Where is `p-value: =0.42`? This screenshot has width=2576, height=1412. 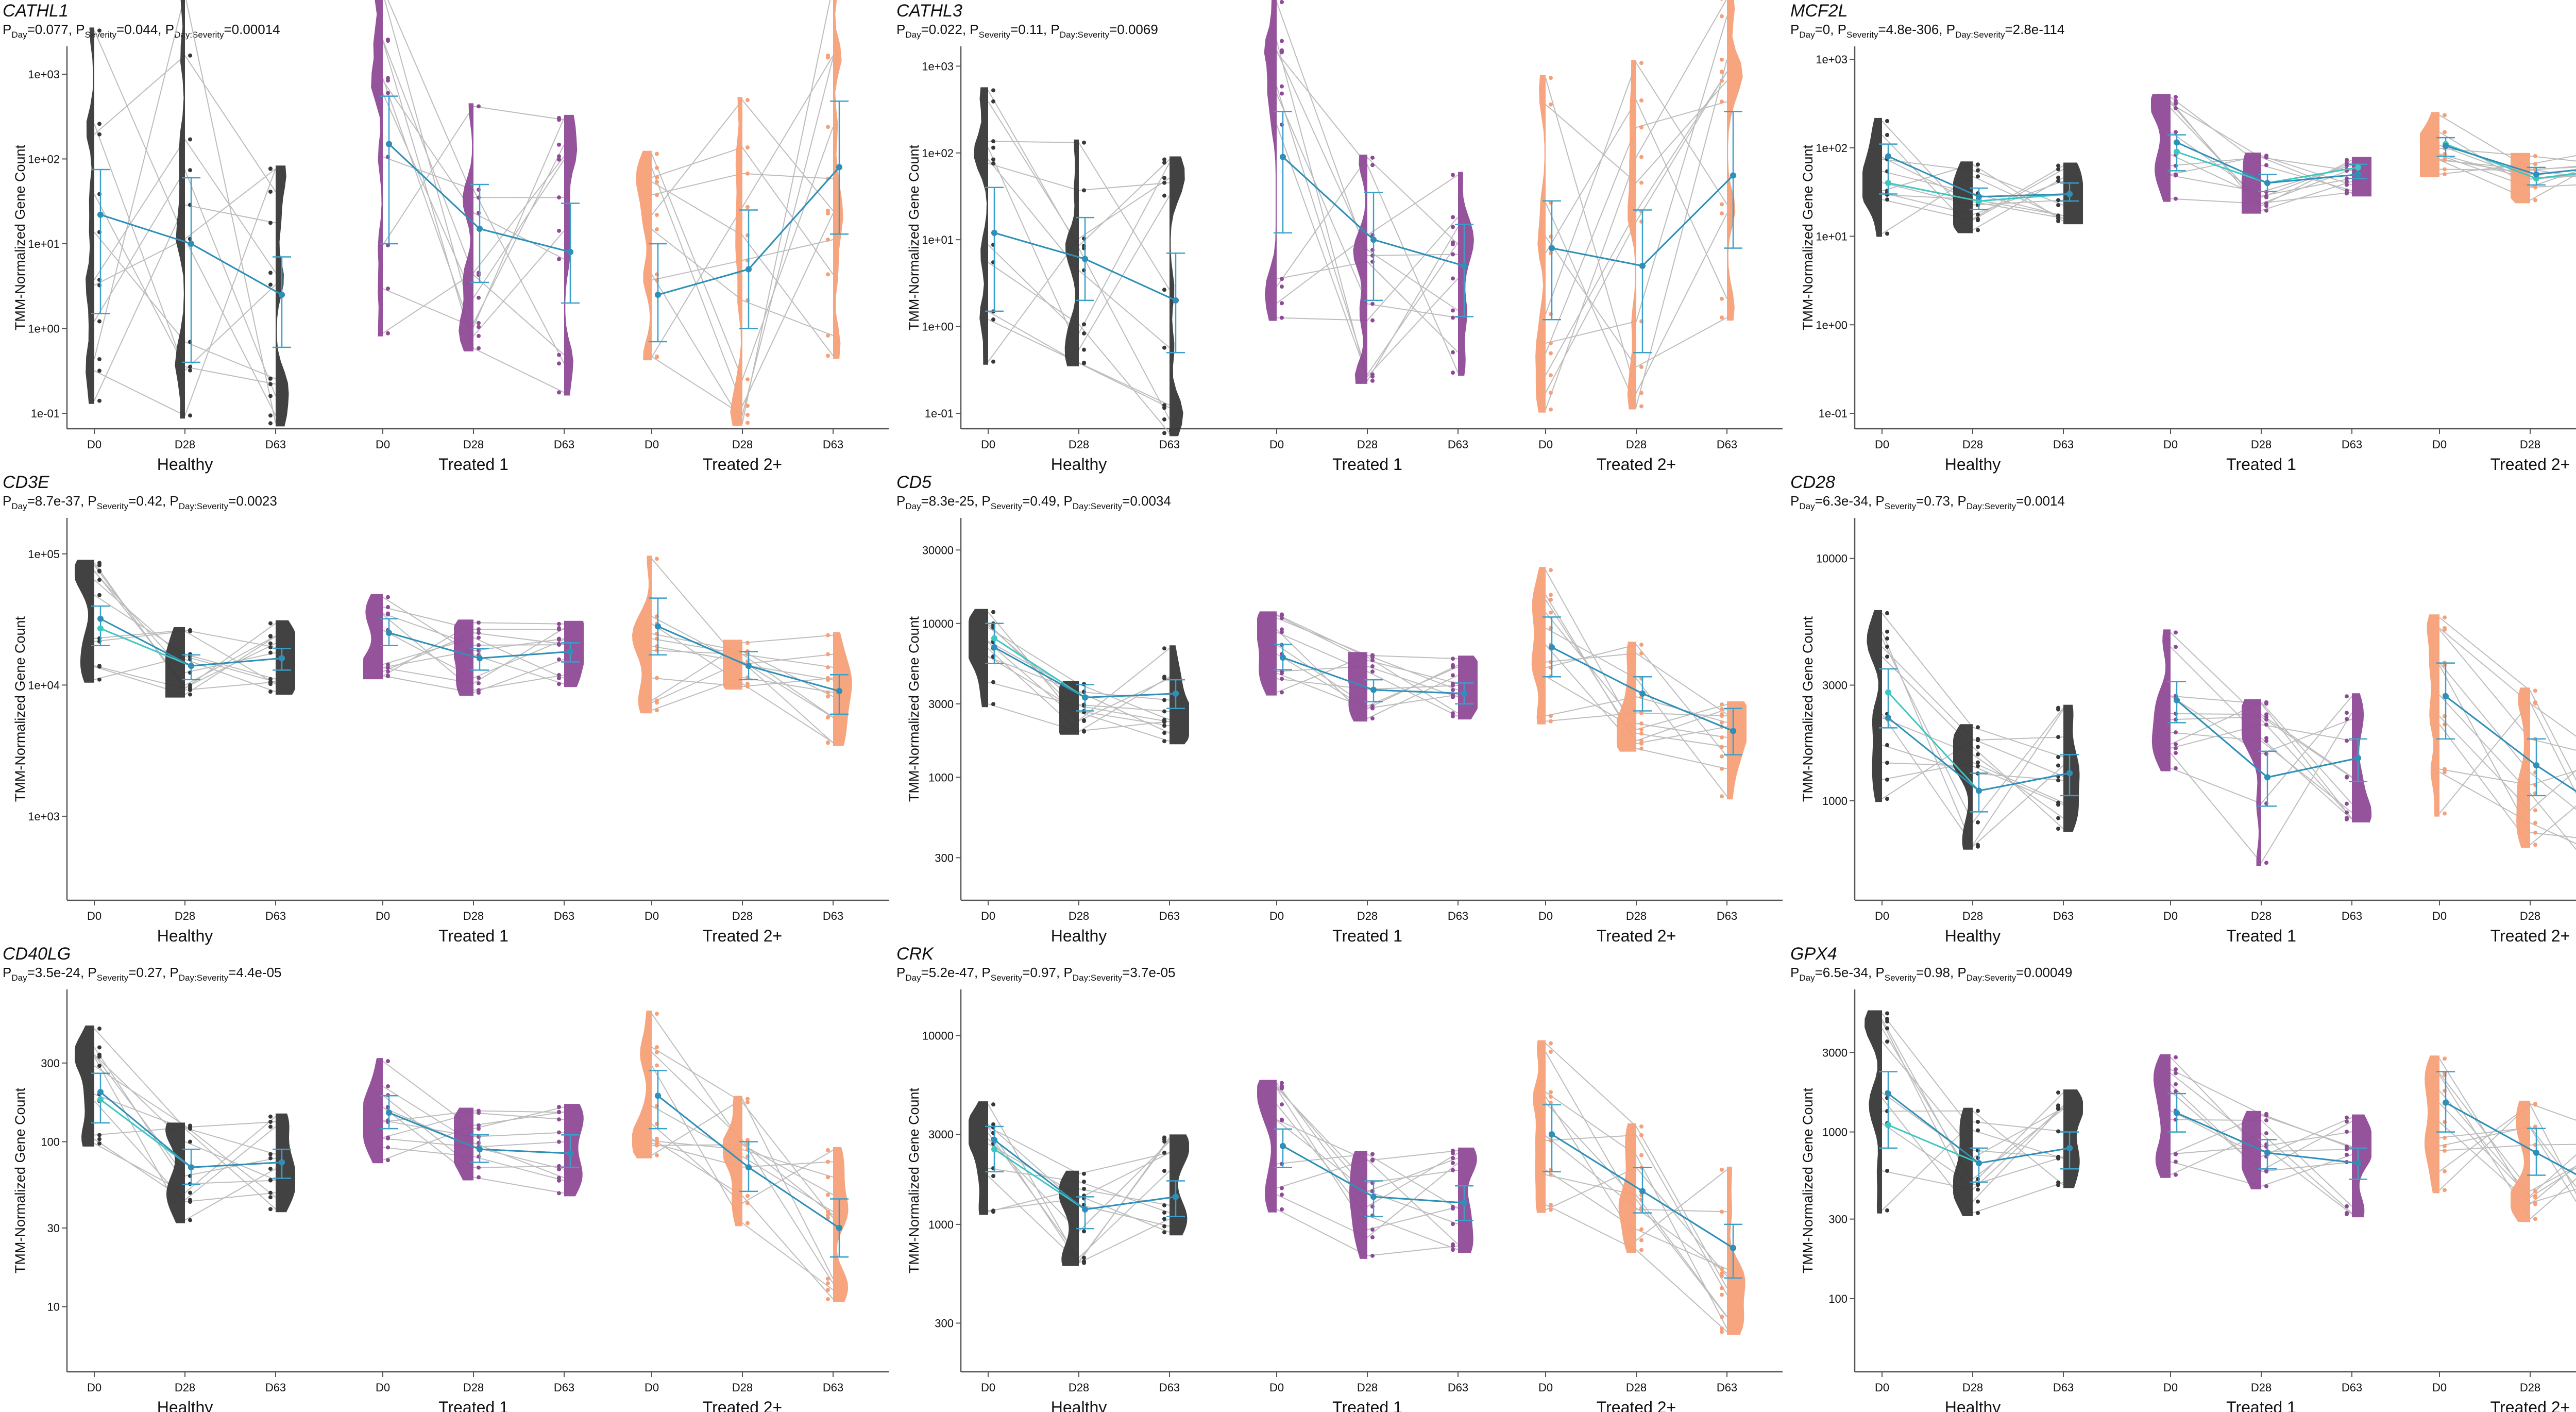
p-value: =0.42 is located at coordinates (145, 501).